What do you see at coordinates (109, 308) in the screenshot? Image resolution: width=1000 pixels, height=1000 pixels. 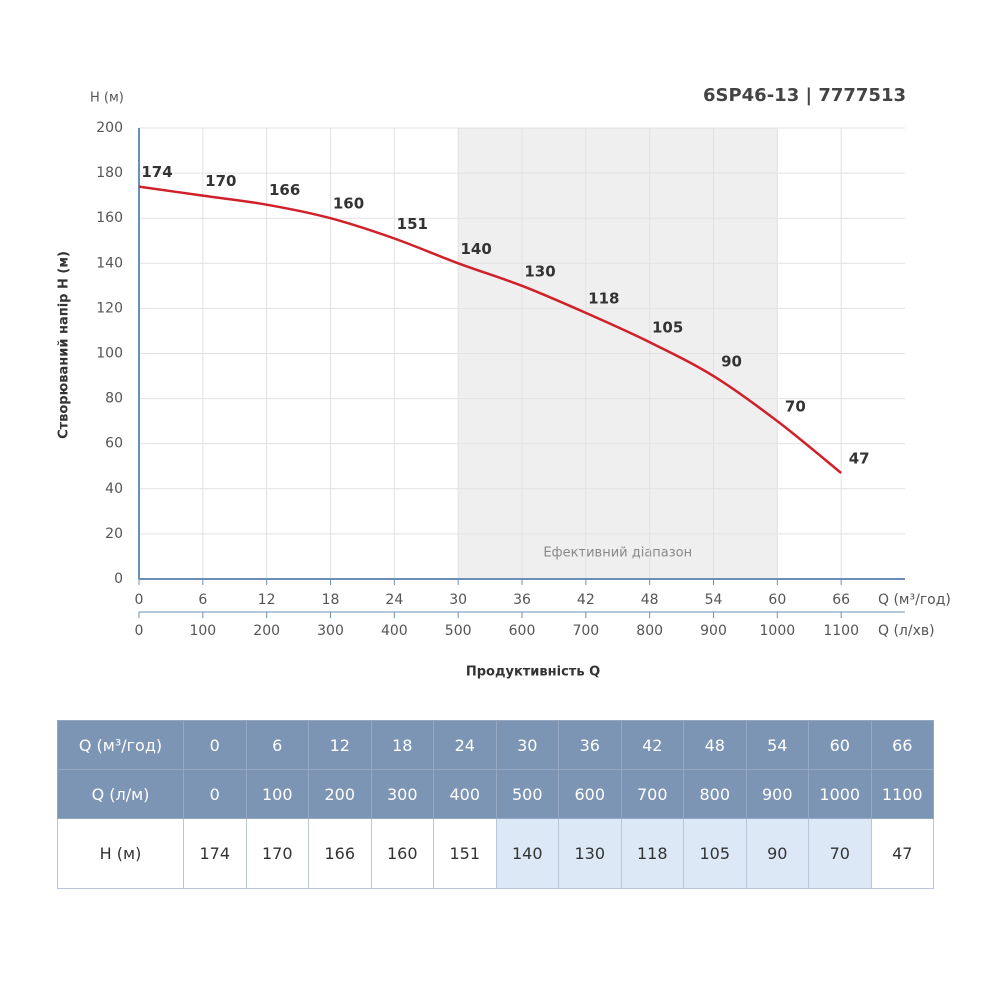 I see `y-tick-label: 120` at bounding box center [109, 308].